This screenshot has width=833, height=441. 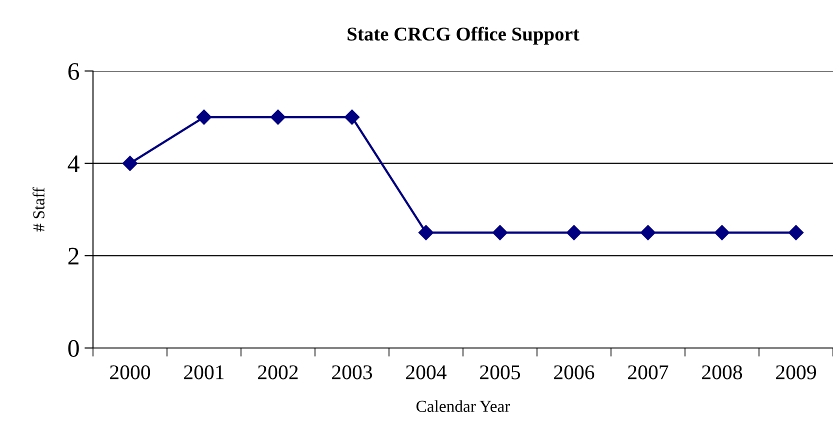 What do you see at coordinates (130, 372) in the screenshot?
I see `x-tick-label: 2000` at bounding box center [130, 372].